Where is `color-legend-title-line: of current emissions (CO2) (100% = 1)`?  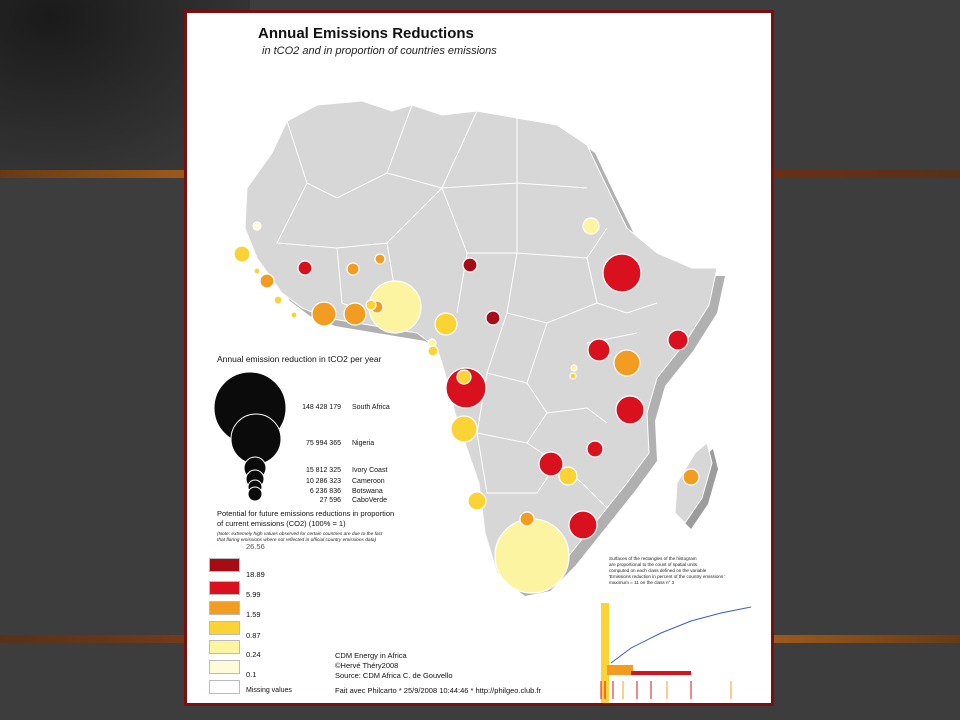
color-legend-title-line: of current emissions (CO2) (100% = 1) is located at coordinates (281, 523).